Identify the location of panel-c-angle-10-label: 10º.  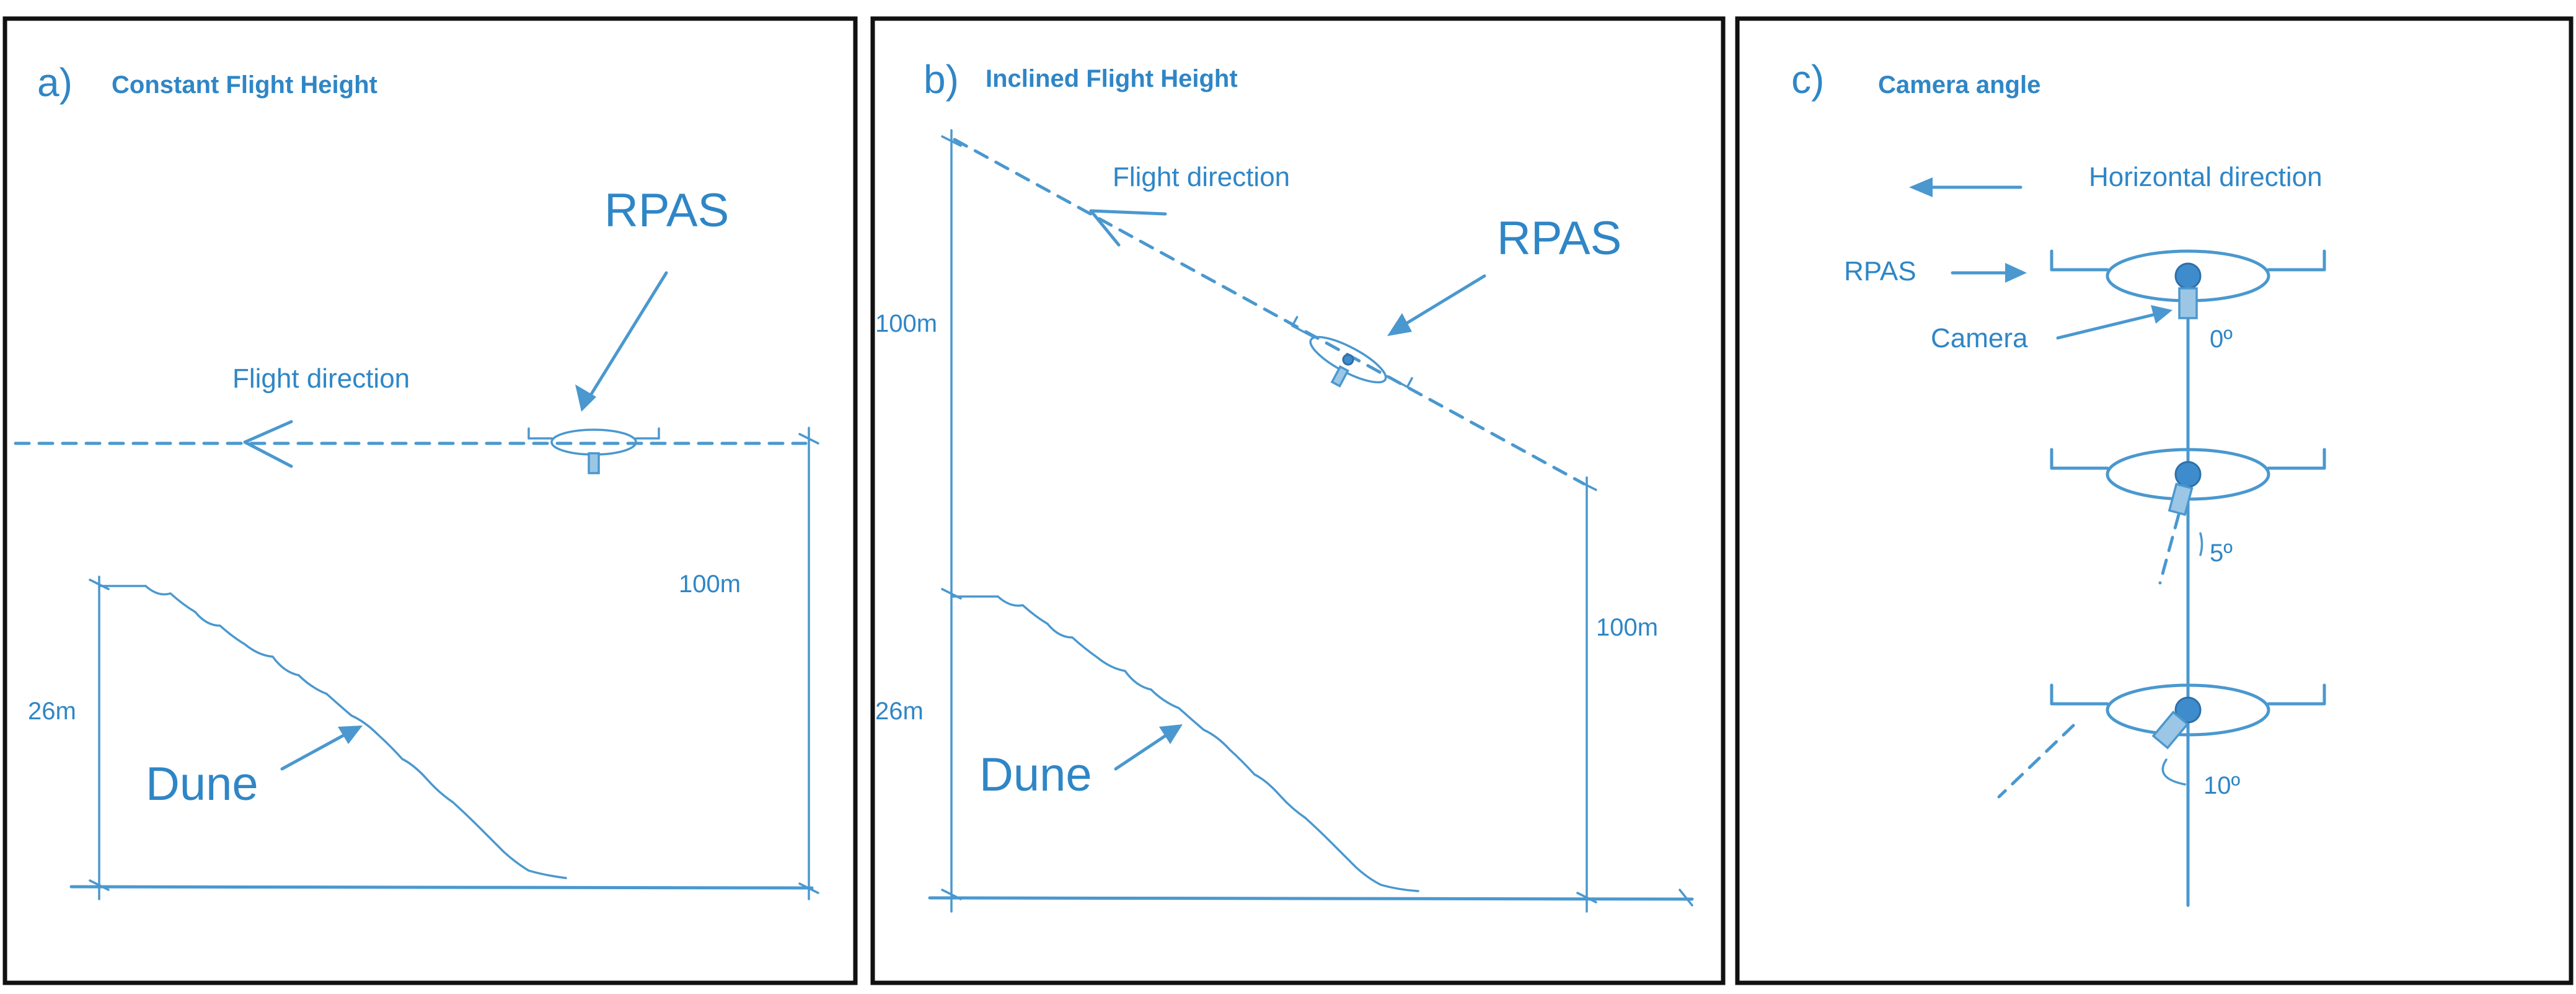
(2221, 785).